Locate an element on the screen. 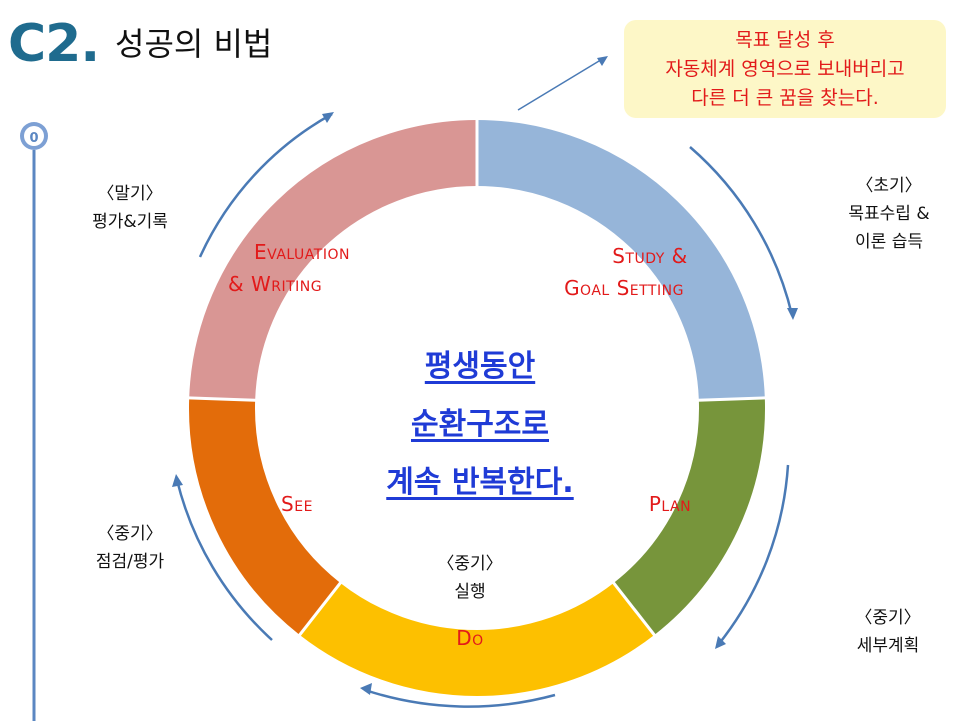  arrow-top-right-head is located at coordinates (792, 314).